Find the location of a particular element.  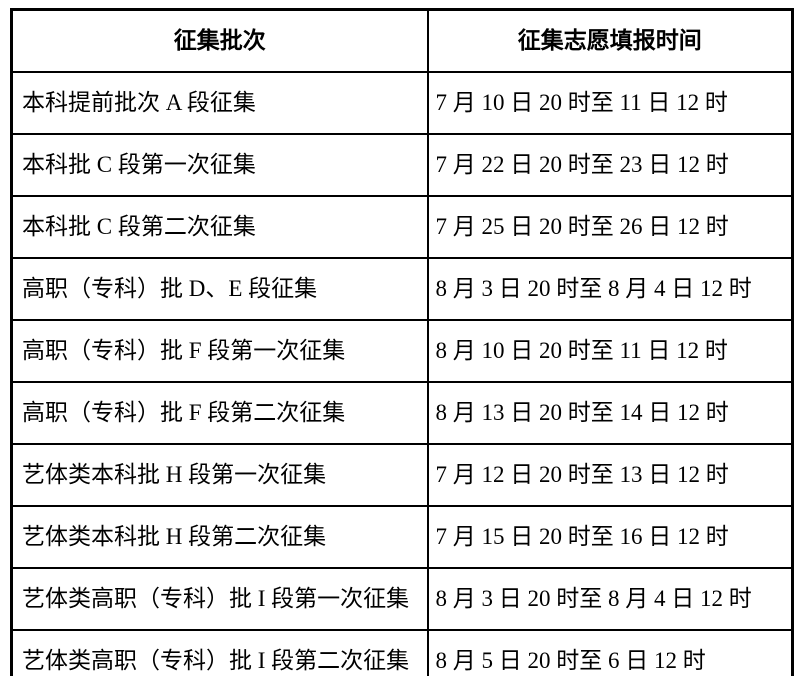

batch-cell: 艺体类本科批 H 段第二次征集 is located at coordinates (219, 537).